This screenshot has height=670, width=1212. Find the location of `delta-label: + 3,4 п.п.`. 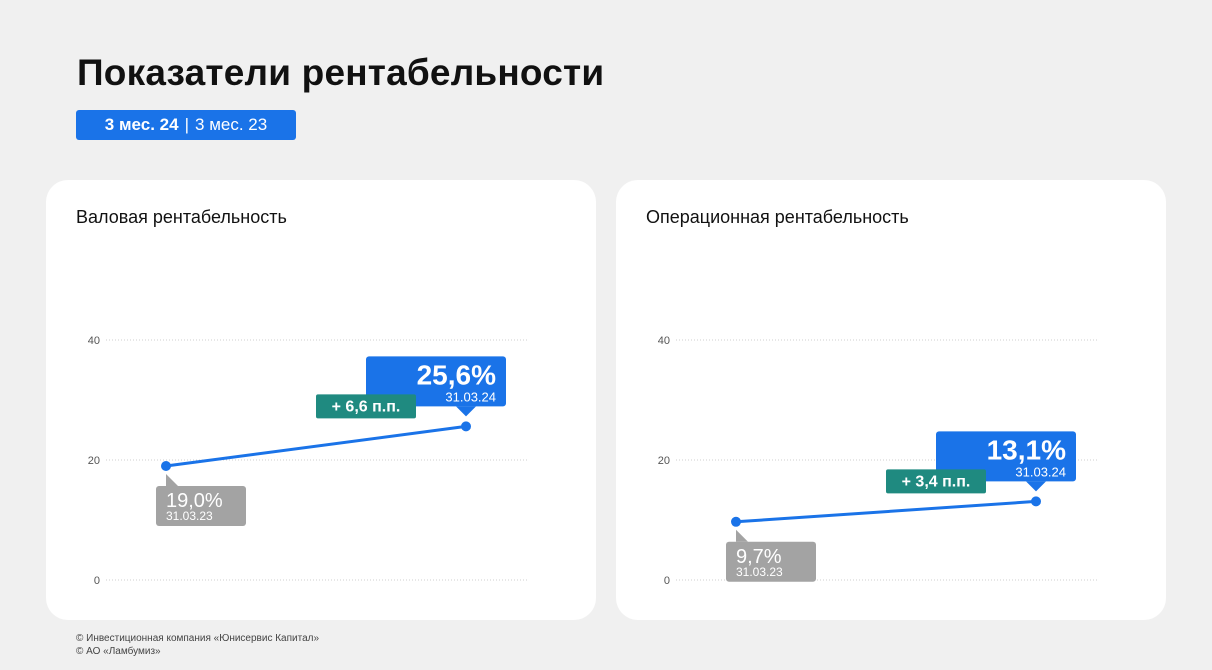

delta-label: + 3,4 п.п. is located at coordinates (936, 481).